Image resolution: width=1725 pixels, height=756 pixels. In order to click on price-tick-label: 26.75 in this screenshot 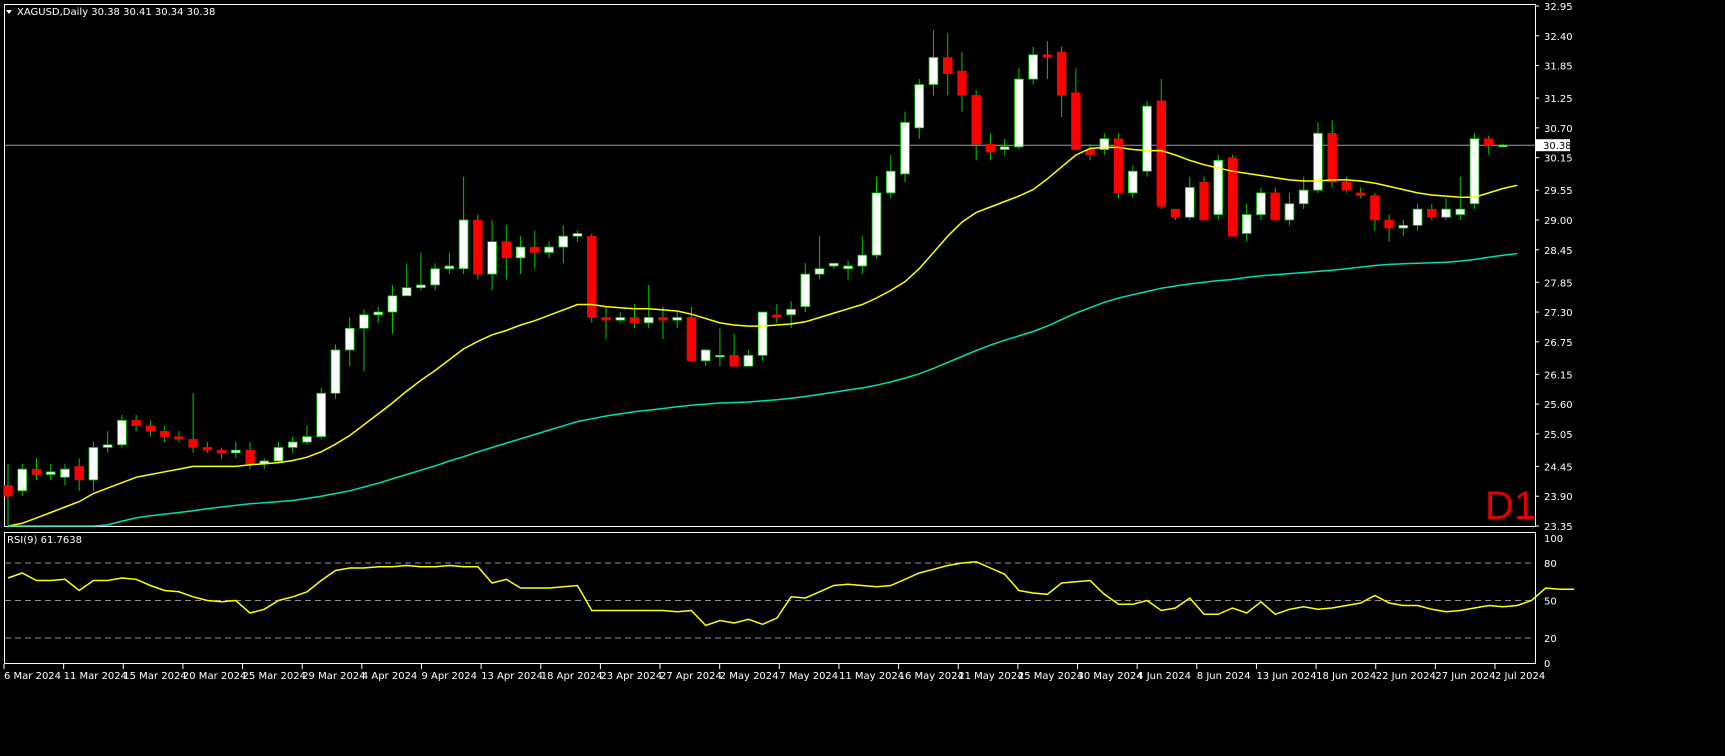, I will do `click(1558, 343)`.